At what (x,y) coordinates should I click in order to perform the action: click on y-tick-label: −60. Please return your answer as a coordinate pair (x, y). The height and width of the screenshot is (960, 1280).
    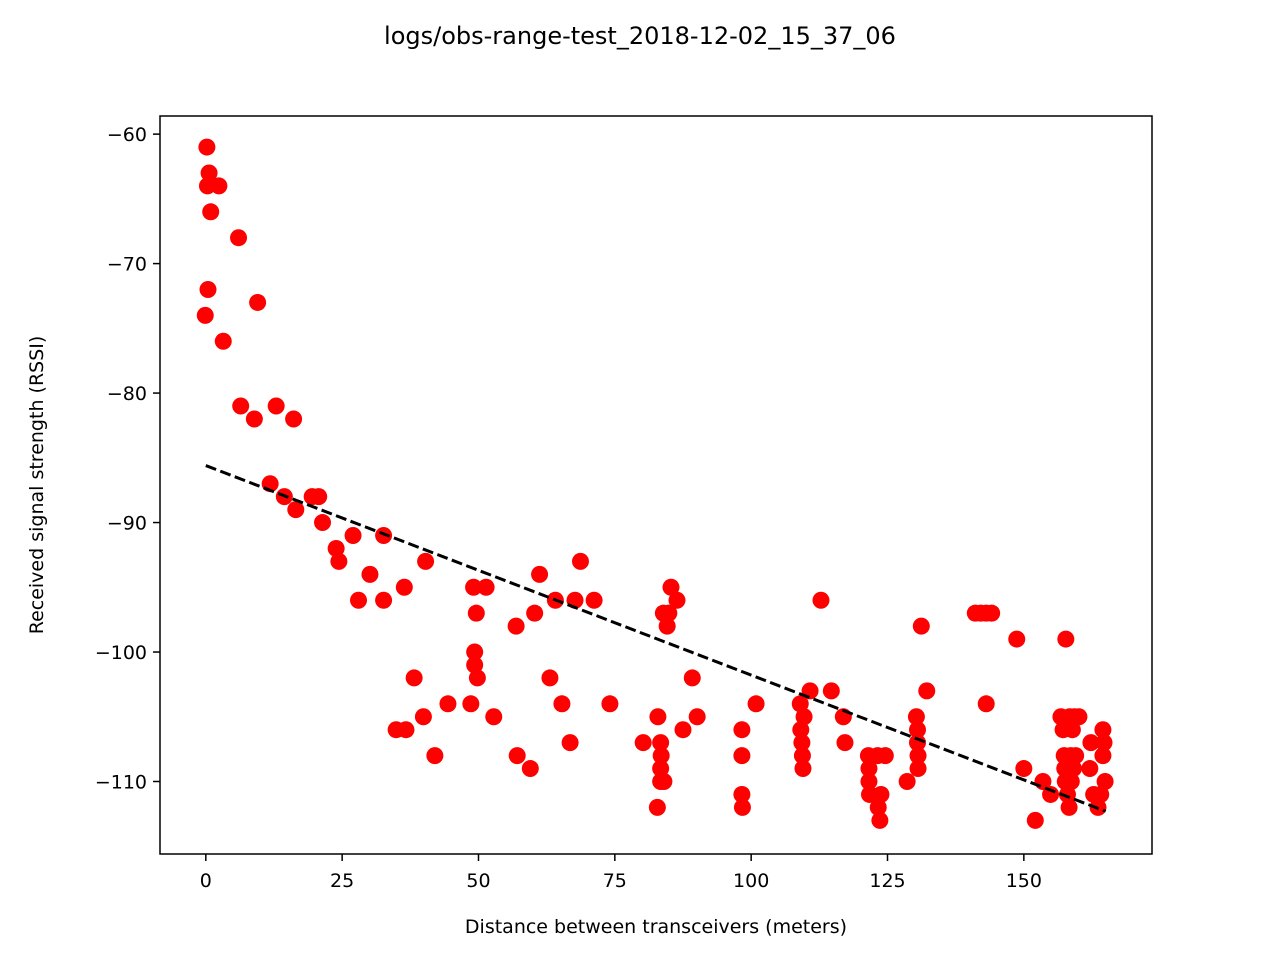
    Looking at the image, I should click on (127, 135).